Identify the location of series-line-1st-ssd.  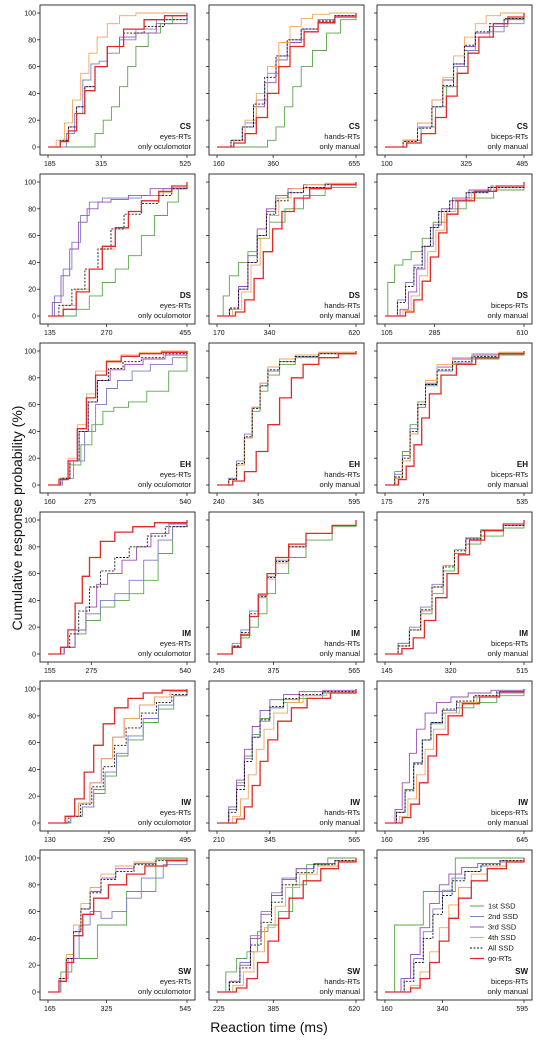
(455, 249).